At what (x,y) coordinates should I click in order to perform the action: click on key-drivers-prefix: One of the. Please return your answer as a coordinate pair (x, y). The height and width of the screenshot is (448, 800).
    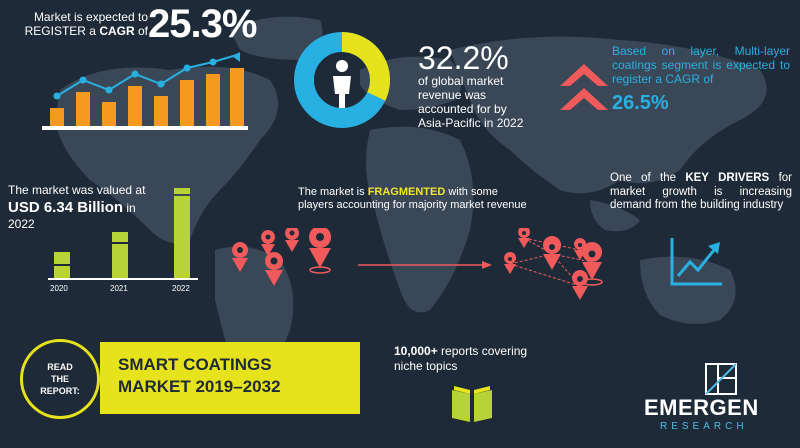
    Looking at the image, I should click on (648, 178).